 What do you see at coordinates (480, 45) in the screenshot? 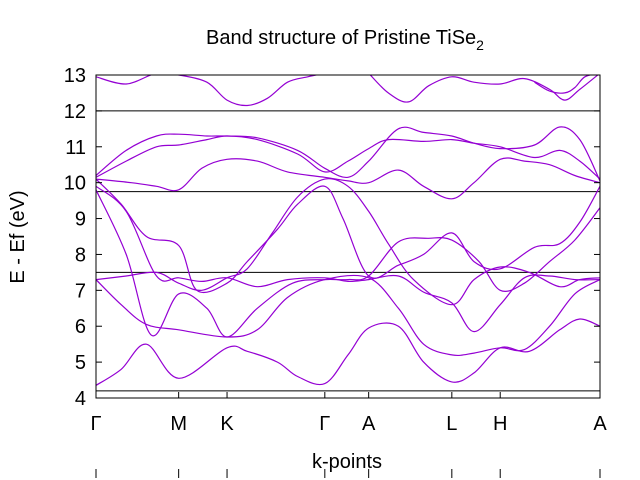
I see `chart-title-subscript: 2` at bounding box center [480, 45].